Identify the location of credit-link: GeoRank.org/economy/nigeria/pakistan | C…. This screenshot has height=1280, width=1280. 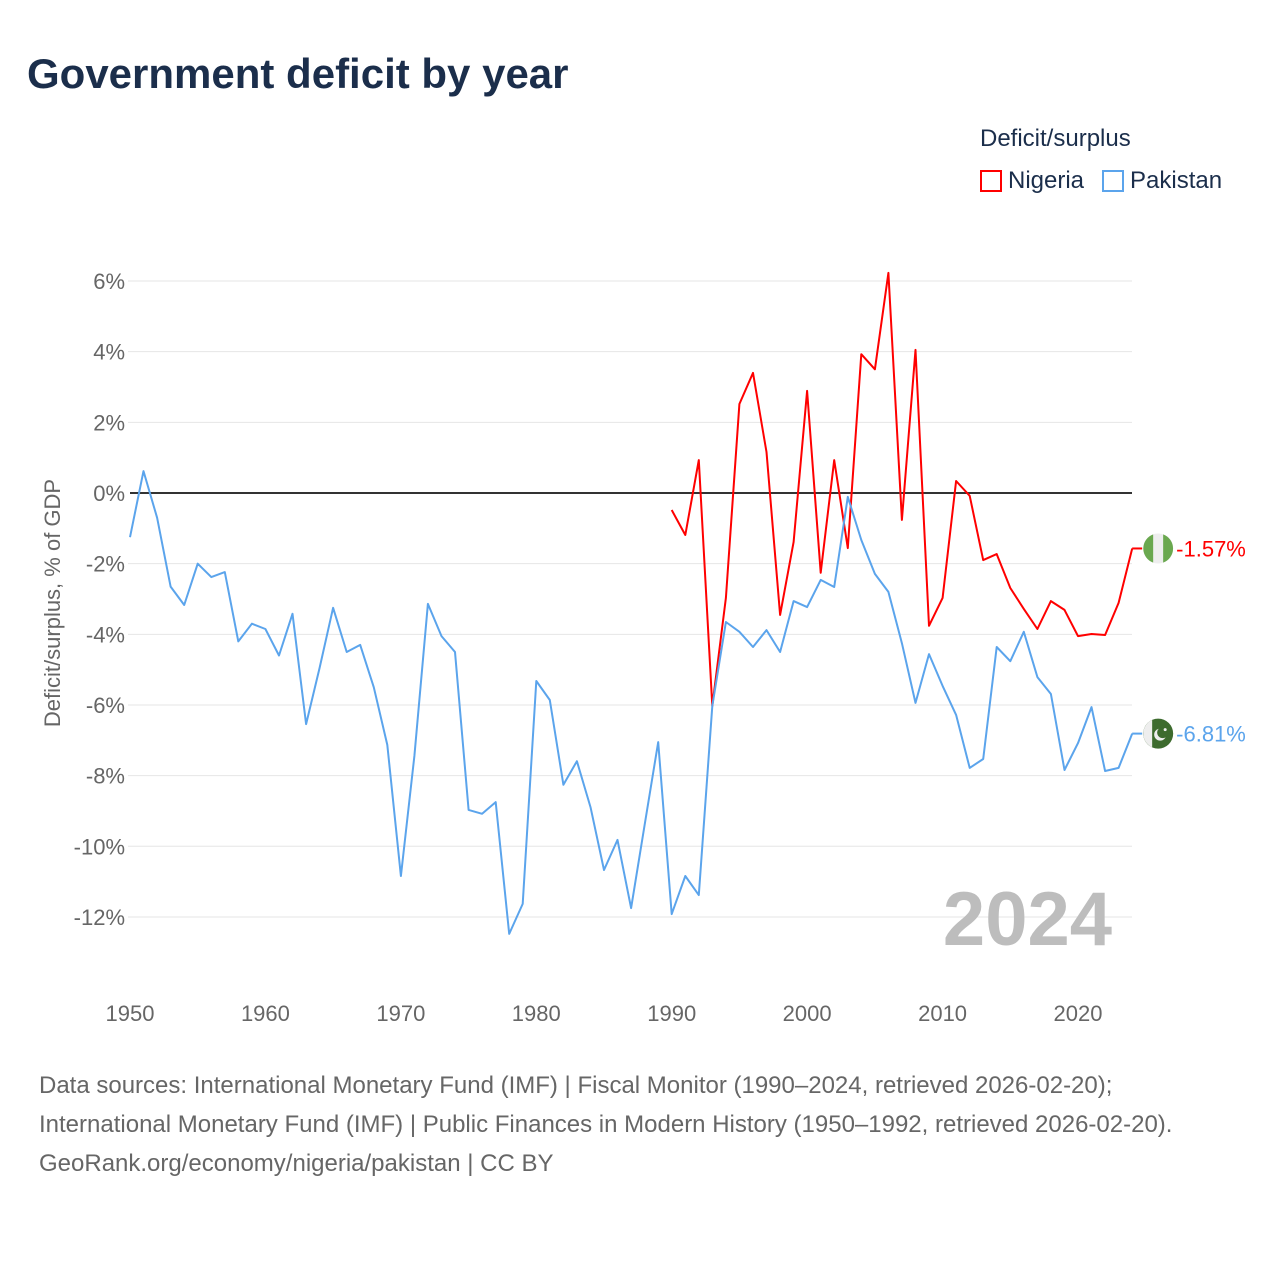
(296, 1163).